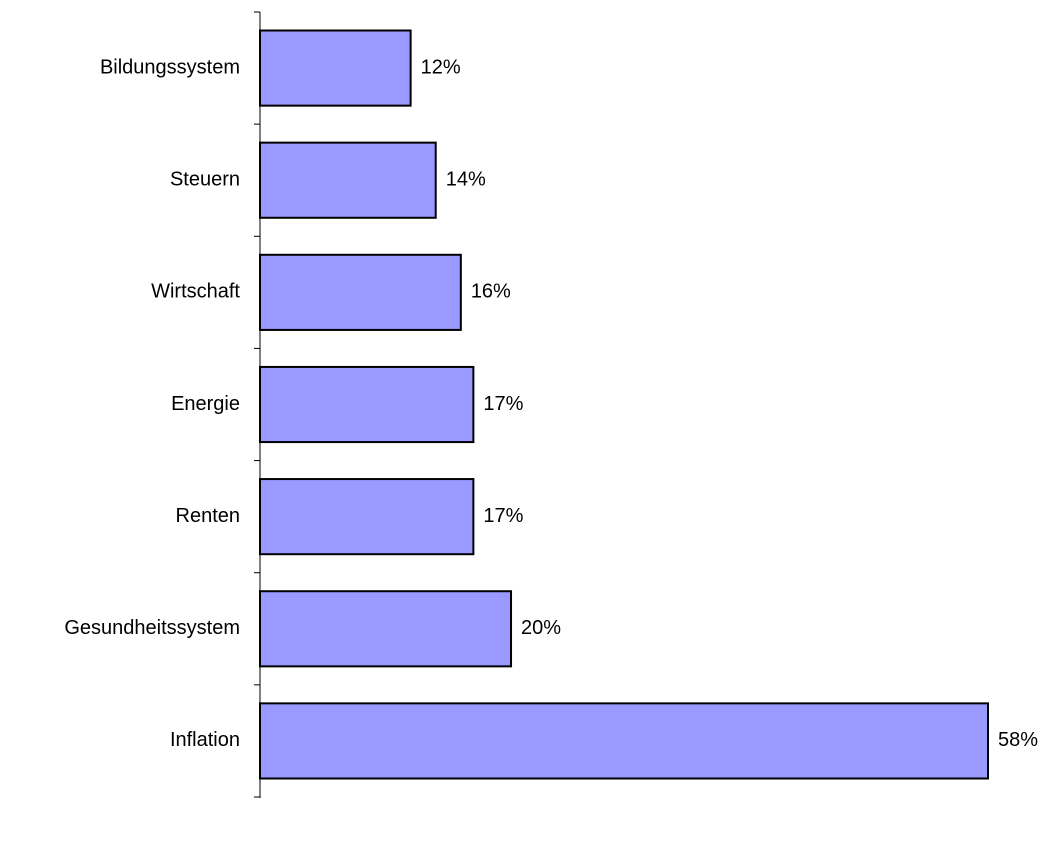 Image resolution: width=1052 pixels, height=853 pixels. I want to click on value-label: 20%, so click(541, 628).